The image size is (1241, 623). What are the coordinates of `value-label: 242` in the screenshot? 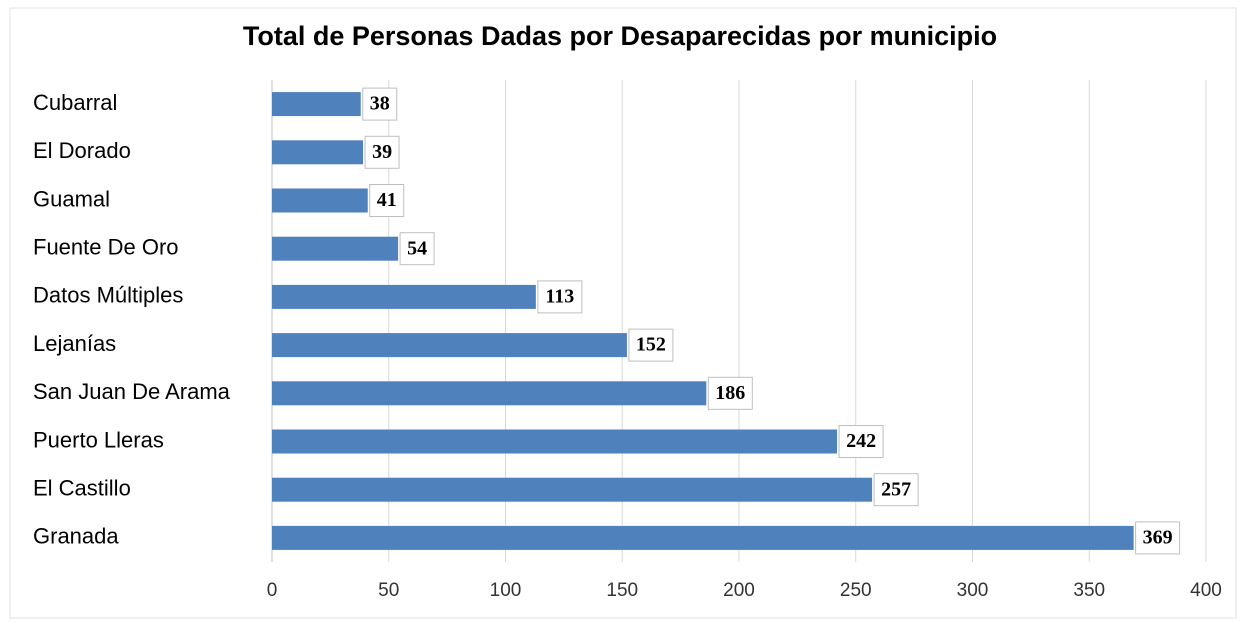 It's located at (861, 441).